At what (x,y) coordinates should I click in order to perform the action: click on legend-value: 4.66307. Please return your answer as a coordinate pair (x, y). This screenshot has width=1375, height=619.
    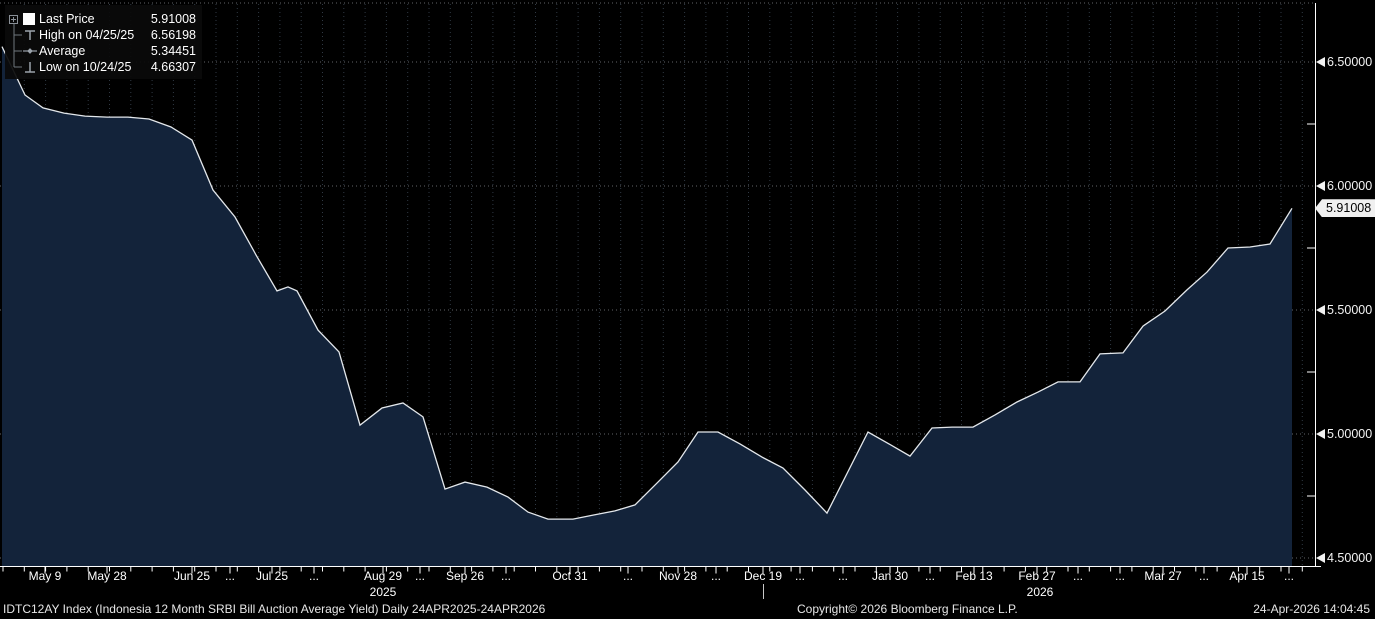
    Looking at the image, I should click on (173, 67).